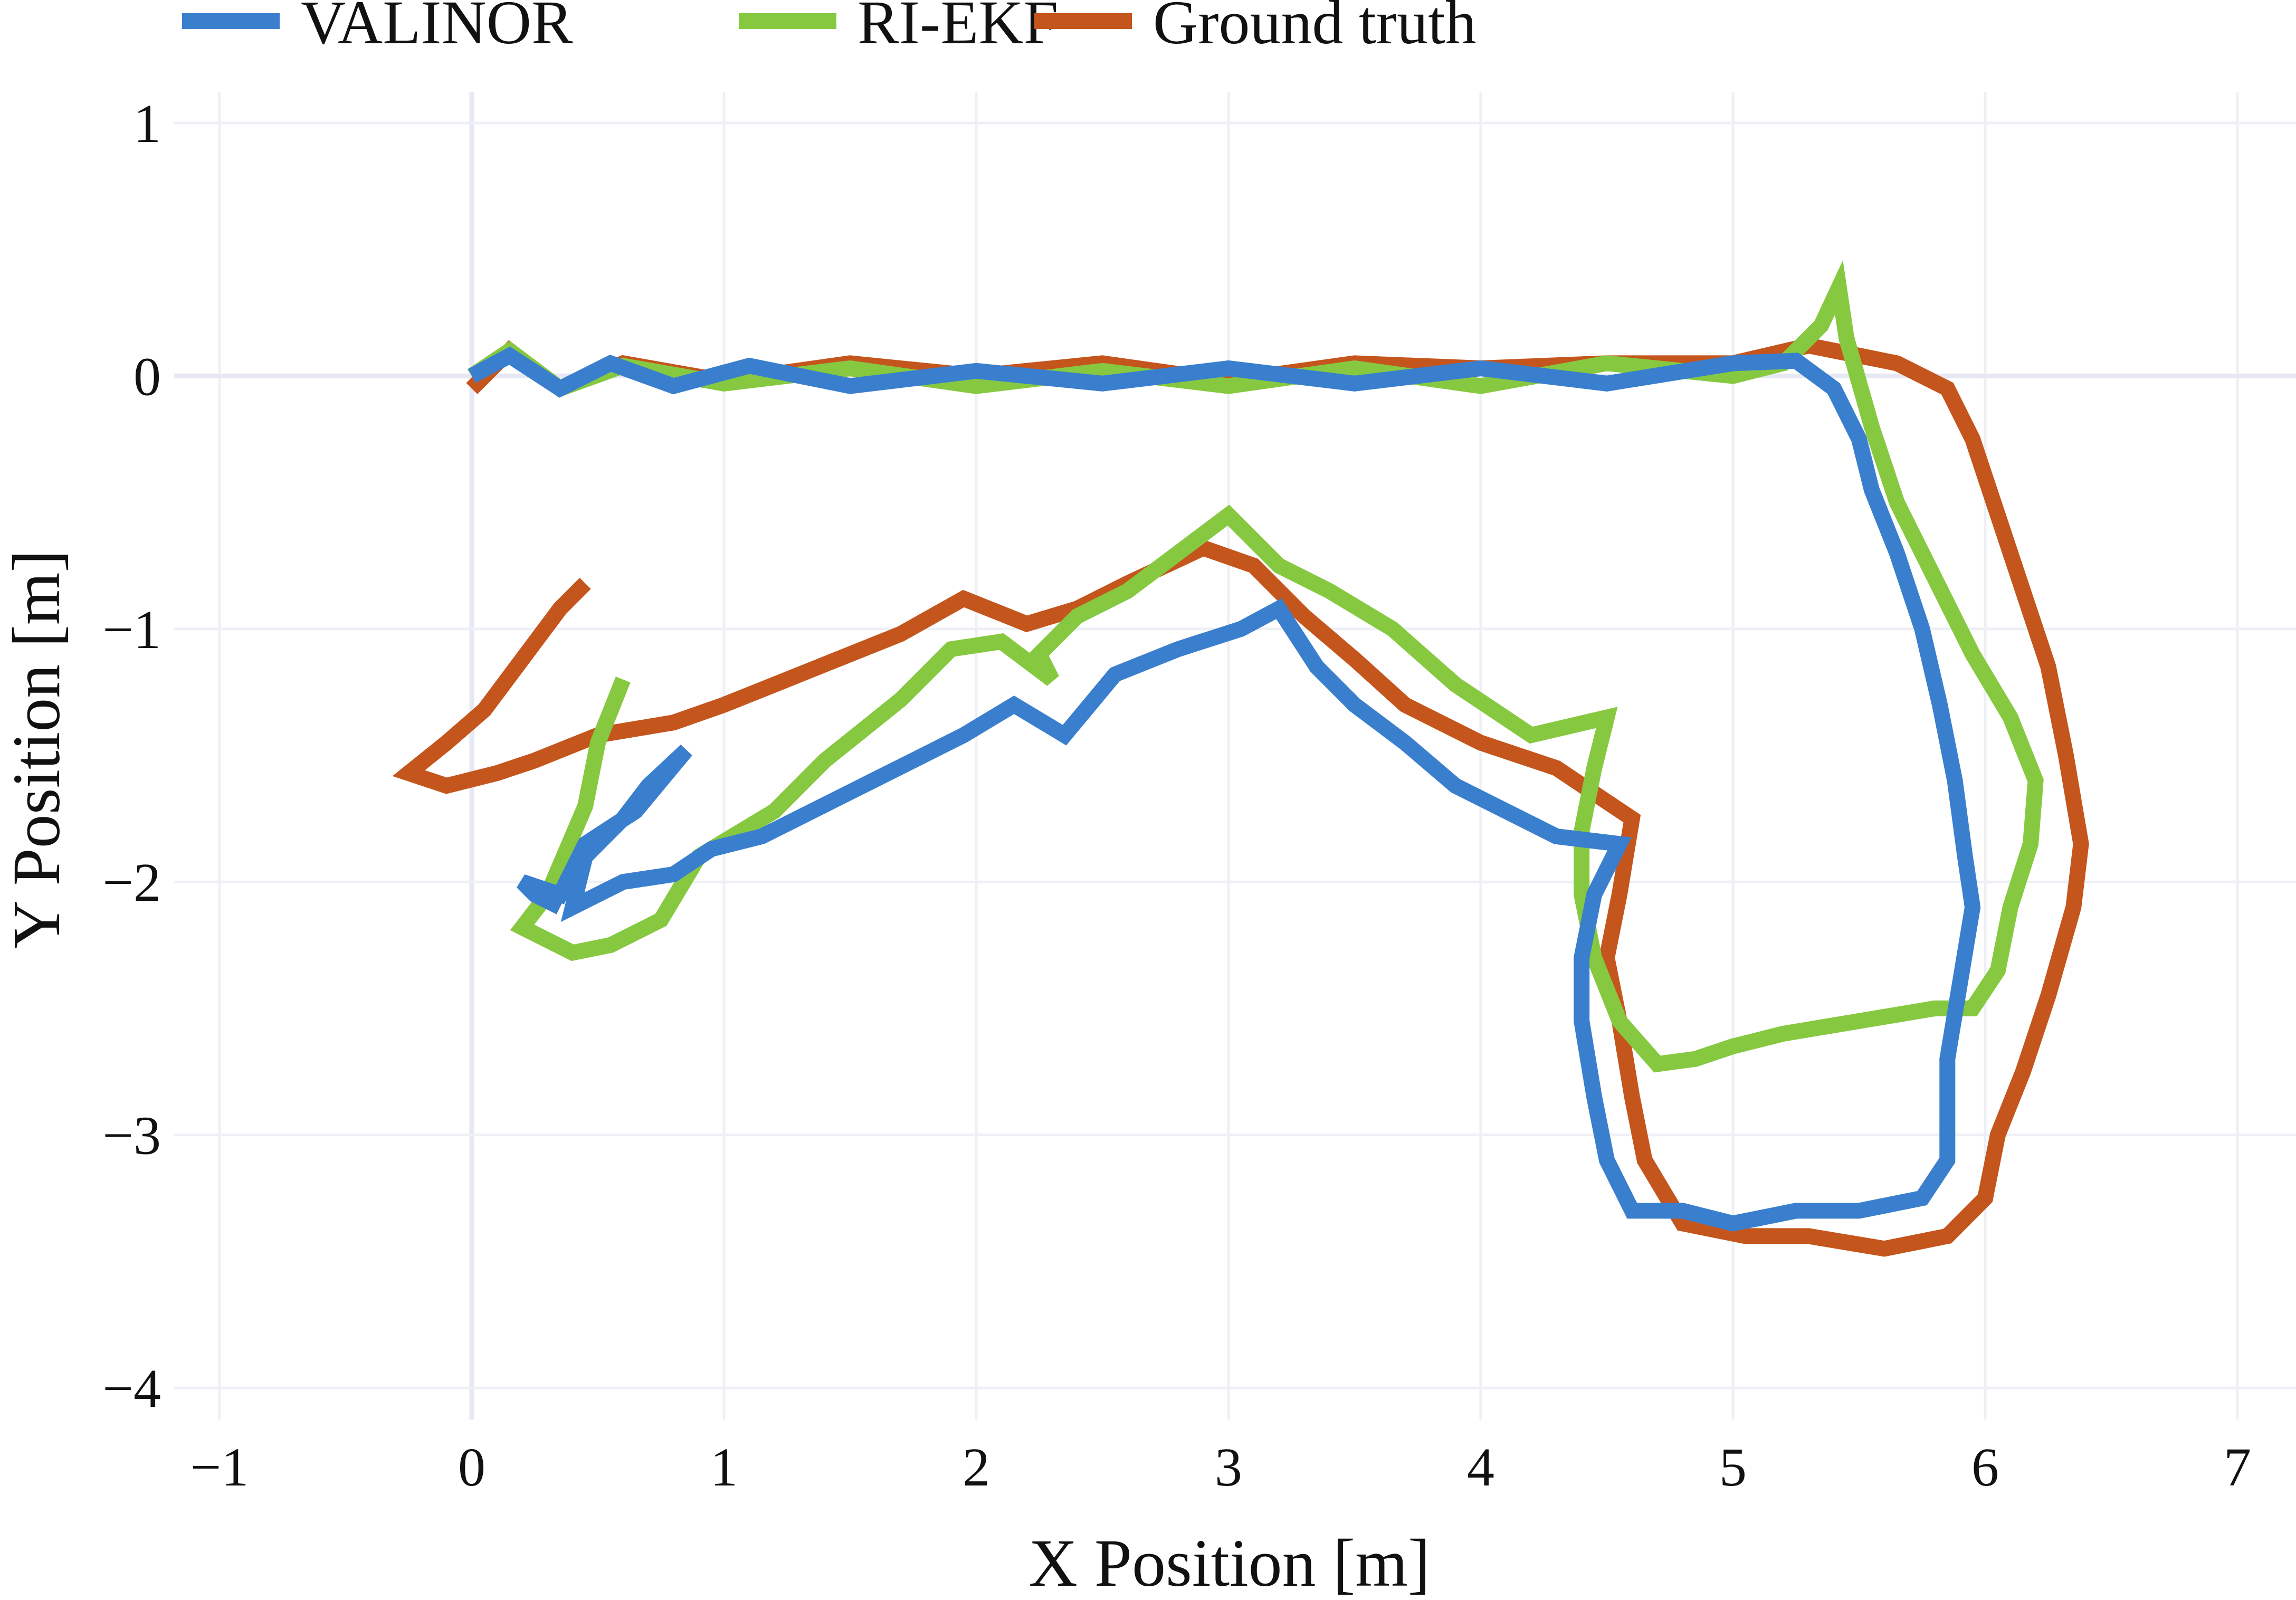 The image size is (2296, 1600). Describe the element at coordinates (437, 28) in the screenshot. I see `legend-label: VALINOR` at that location.